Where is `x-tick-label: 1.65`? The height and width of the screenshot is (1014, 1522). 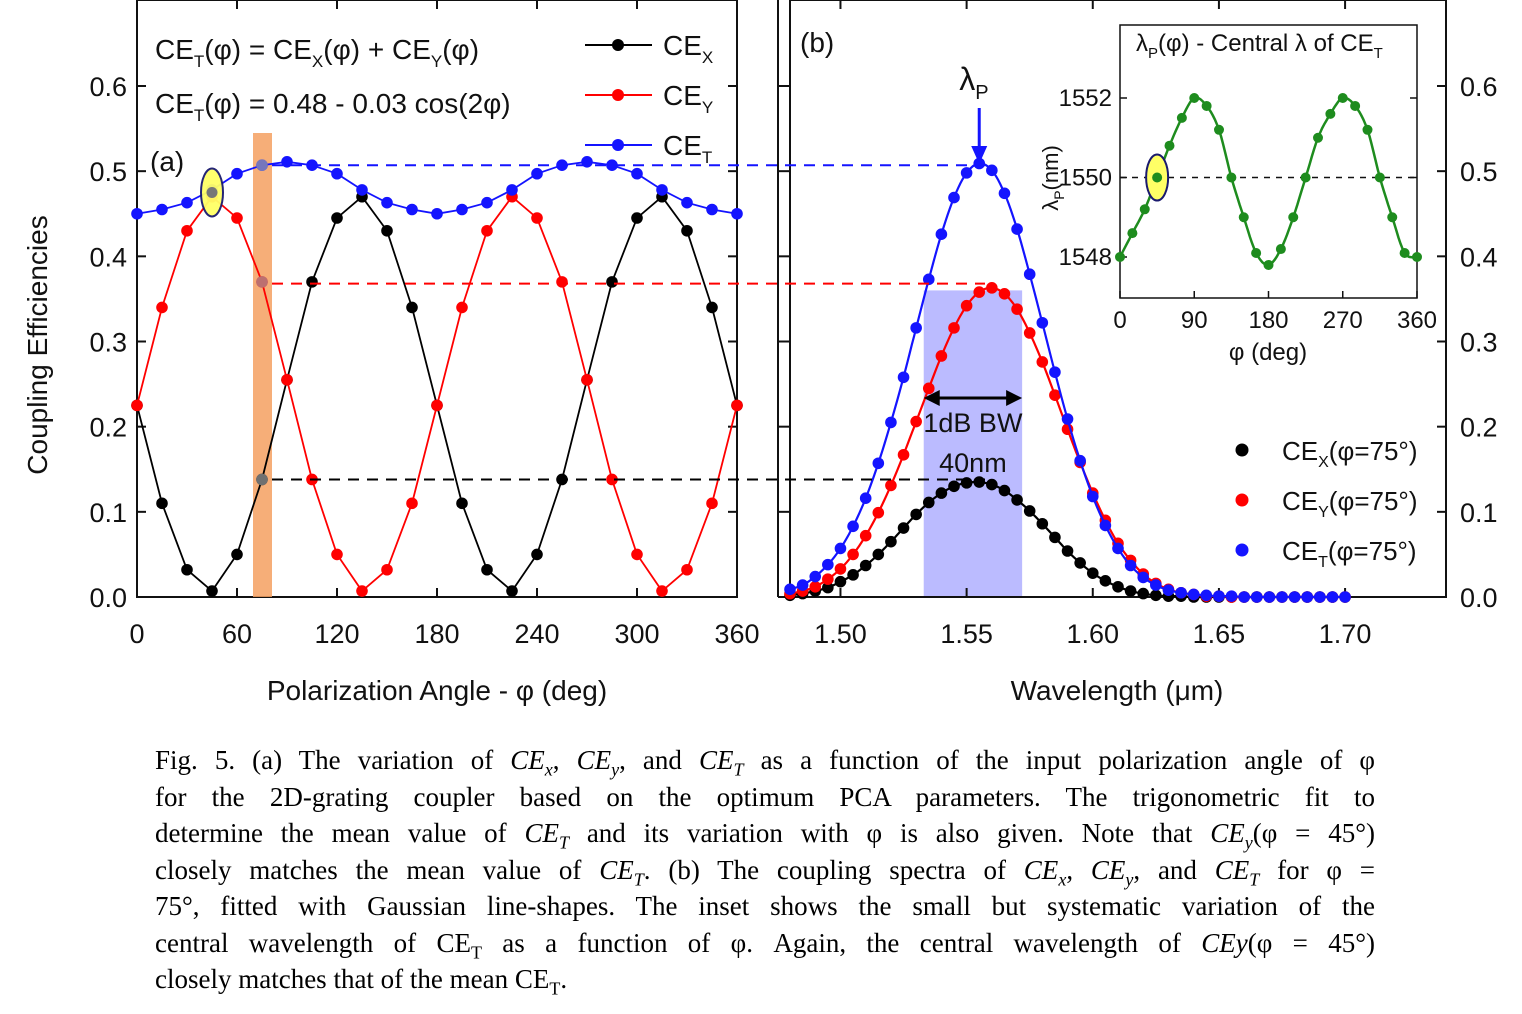 x-tick-label: 1.65 is located at coordinates (1219, 634).